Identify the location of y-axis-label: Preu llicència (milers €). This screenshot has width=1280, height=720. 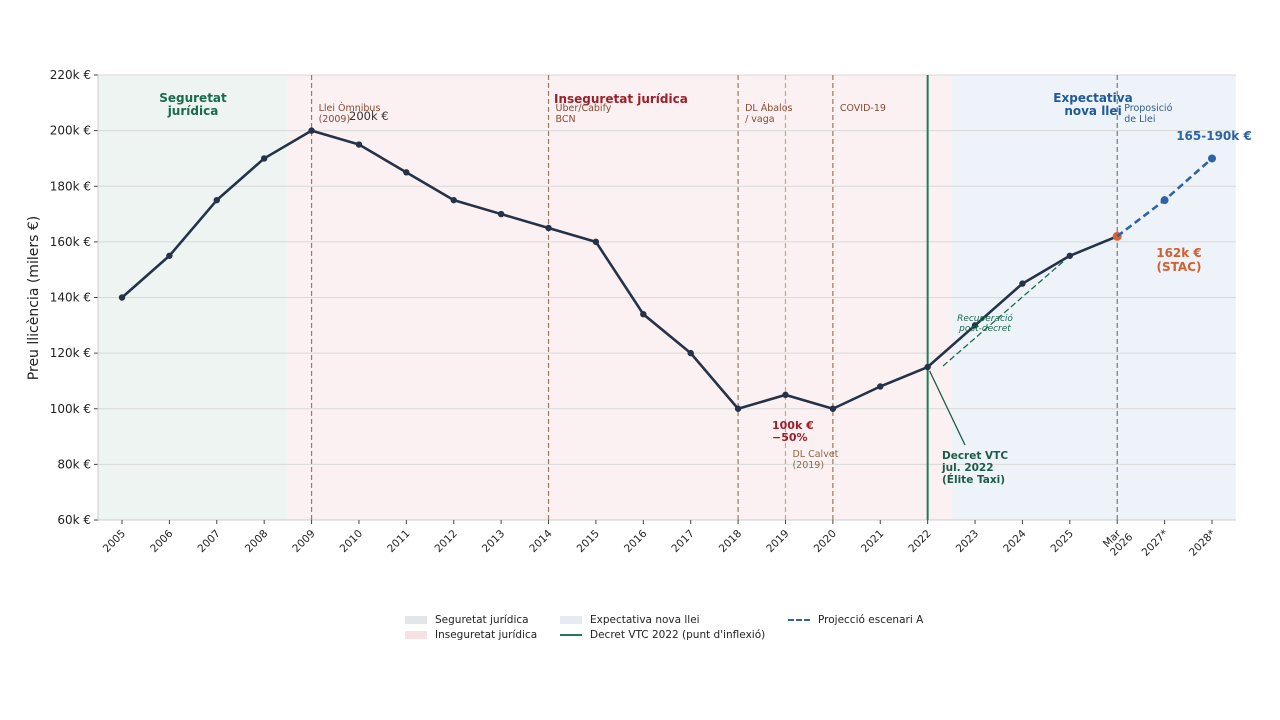
(34, 298).